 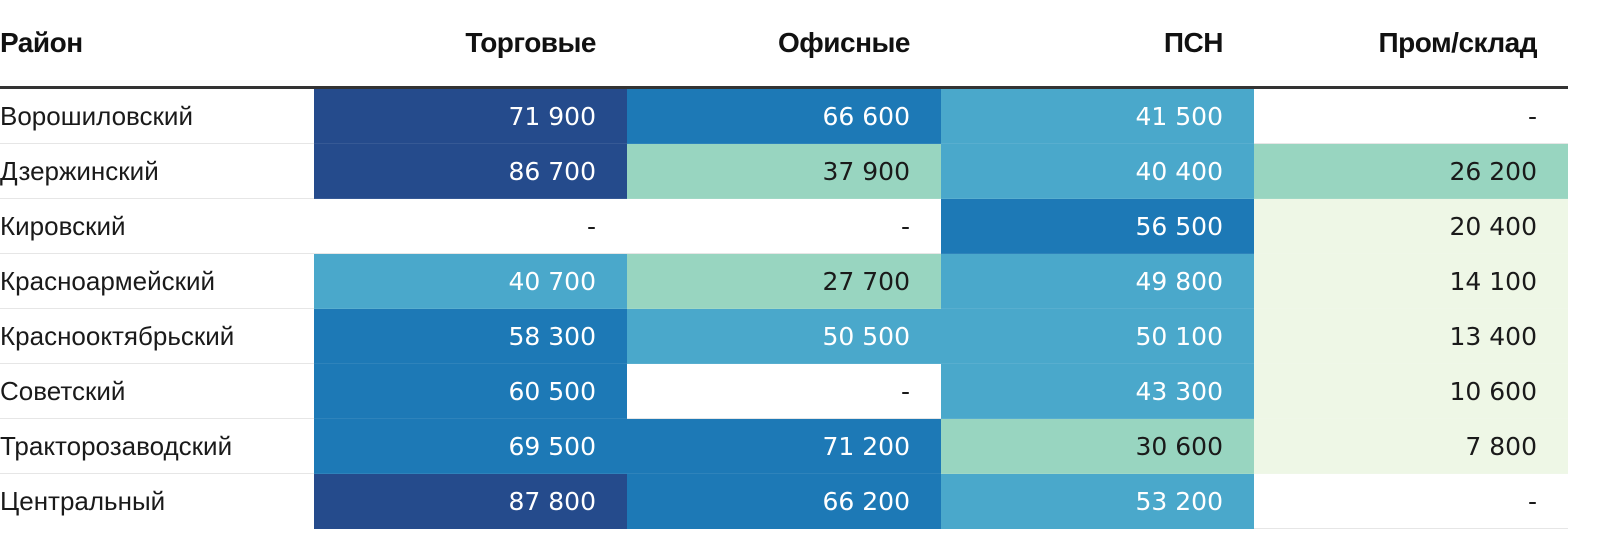 What do you see at coordinates (157, 281) in the screenshot?
I see `district-name: Красноармейский` at bounding box center [157, 281].